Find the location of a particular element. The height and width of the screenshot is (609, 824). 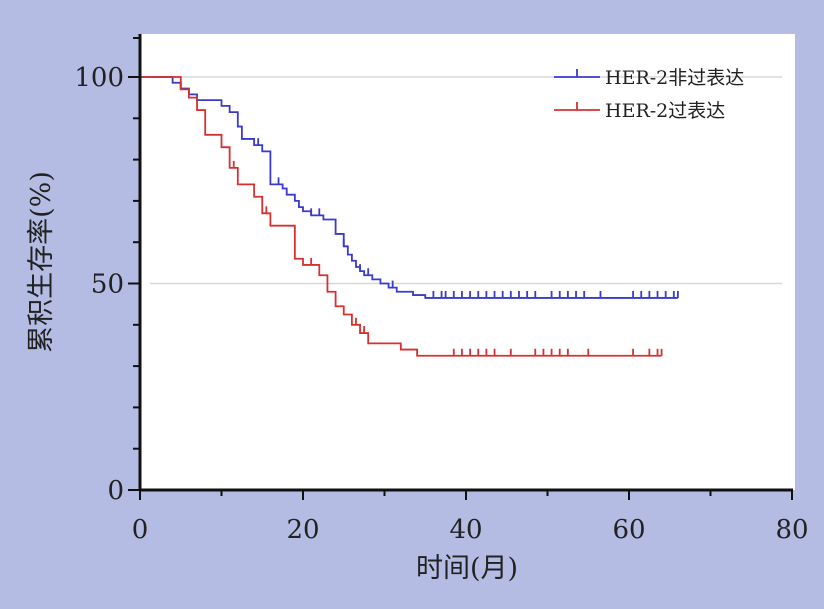

legend-label-2: HER-2过表达 is located at coordinates (665, 111).